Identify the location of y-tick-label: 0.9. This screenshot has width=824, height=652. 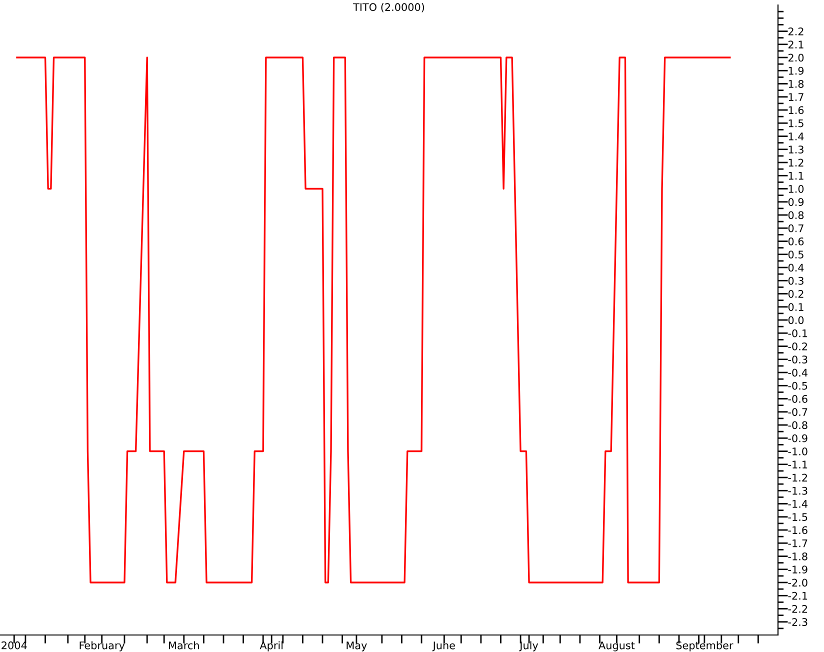
(796, 202).